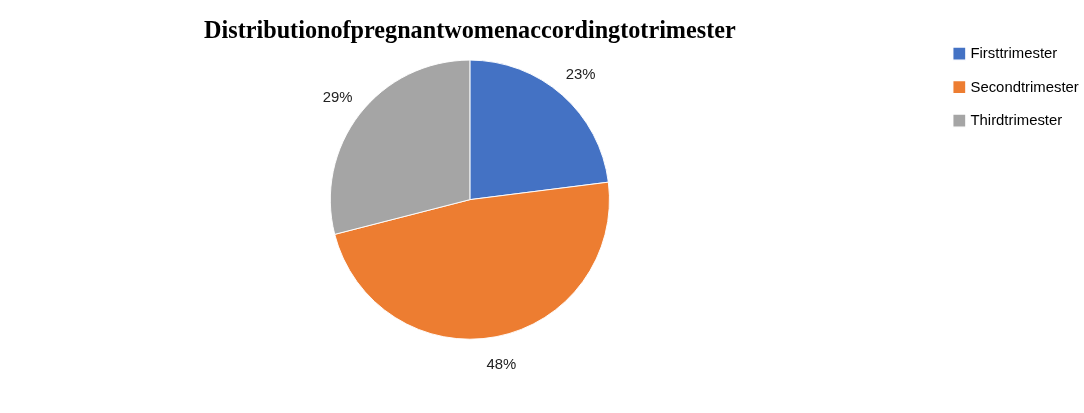 This screenshot has width=1084, height=413. What do you see at coordinates (470, 29) in the screenshot?
I see `chart-title: Distributionofpregnantwomenaccordingtotrimester` at bounding box center [470, 29].